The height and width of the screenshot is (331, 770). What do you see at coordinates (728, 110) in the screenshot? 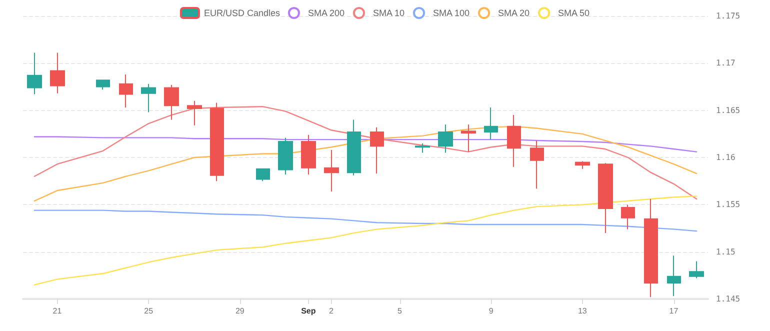
I see `y-tick-label: 1.165` at bounding box center [728, 110].